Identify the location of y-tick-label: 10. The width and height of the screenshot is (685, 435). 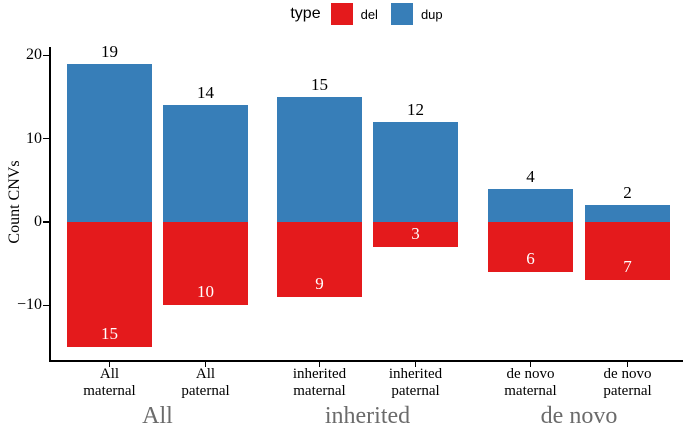
(34, 138).